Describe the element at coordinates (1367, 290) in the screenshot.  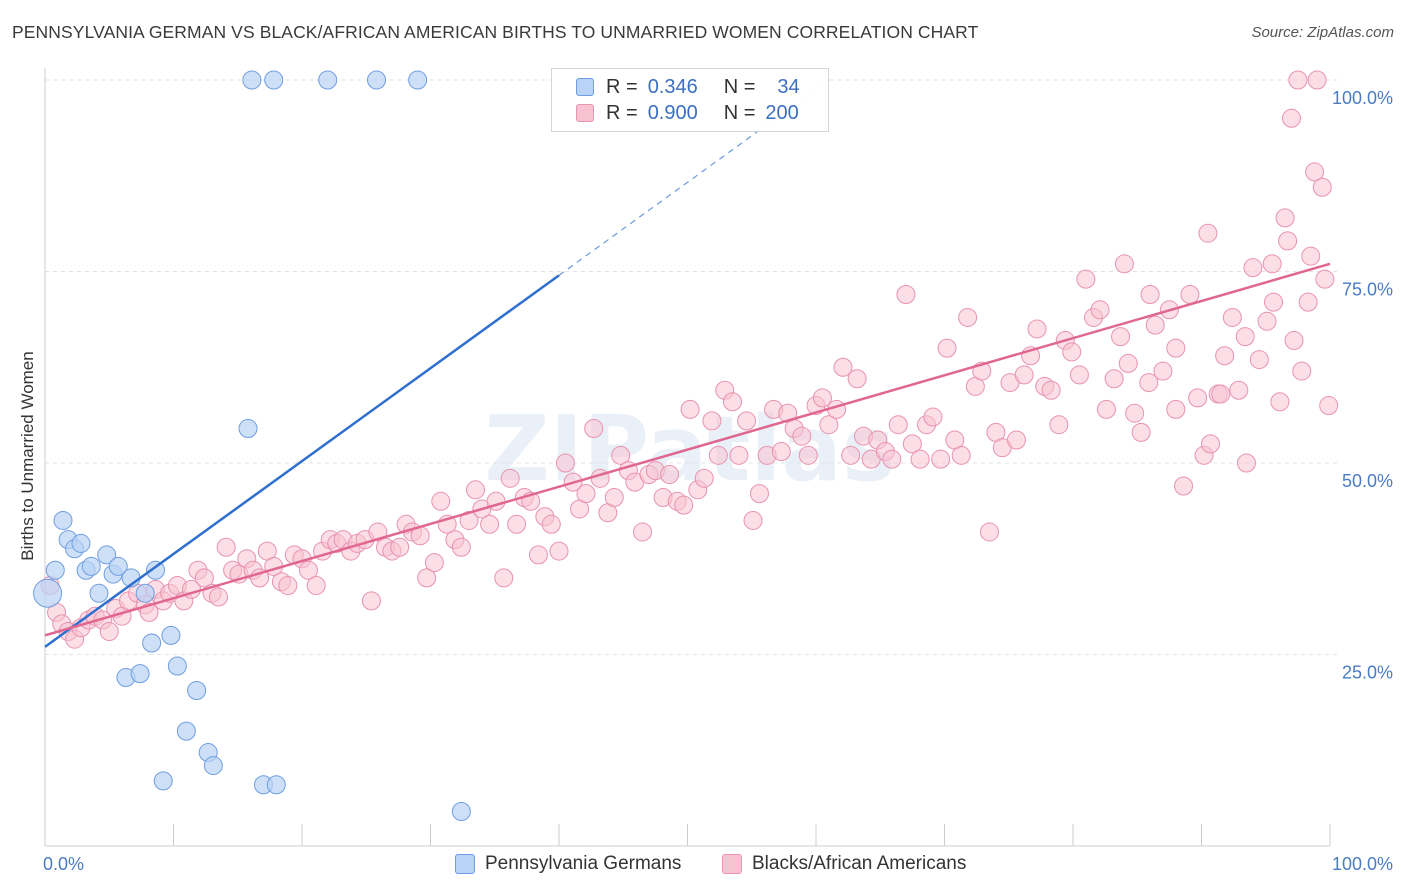
I see `y-tick-label: 75.0%` at that location.